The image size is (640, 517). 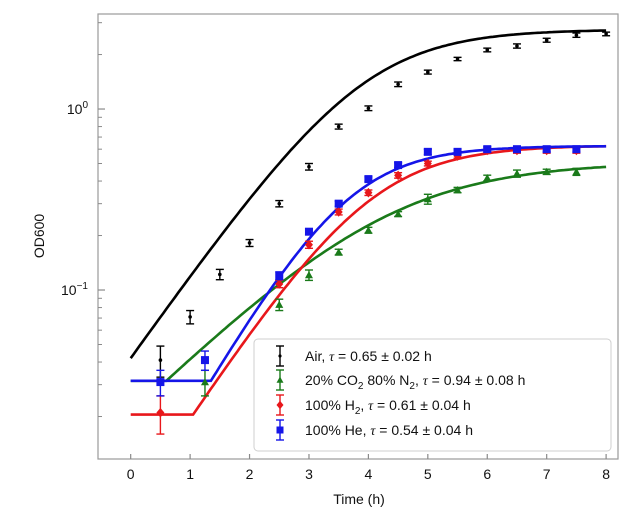 I want to click on legend-air-label: Air,, so click(x=317, y=356).